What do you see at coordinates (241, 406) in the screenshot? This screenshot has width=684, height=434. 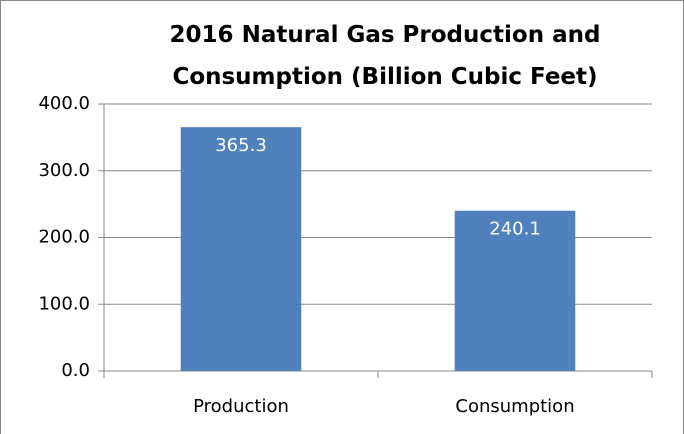 I see `x-tick-label: Production` at bounding box center [241, 406].